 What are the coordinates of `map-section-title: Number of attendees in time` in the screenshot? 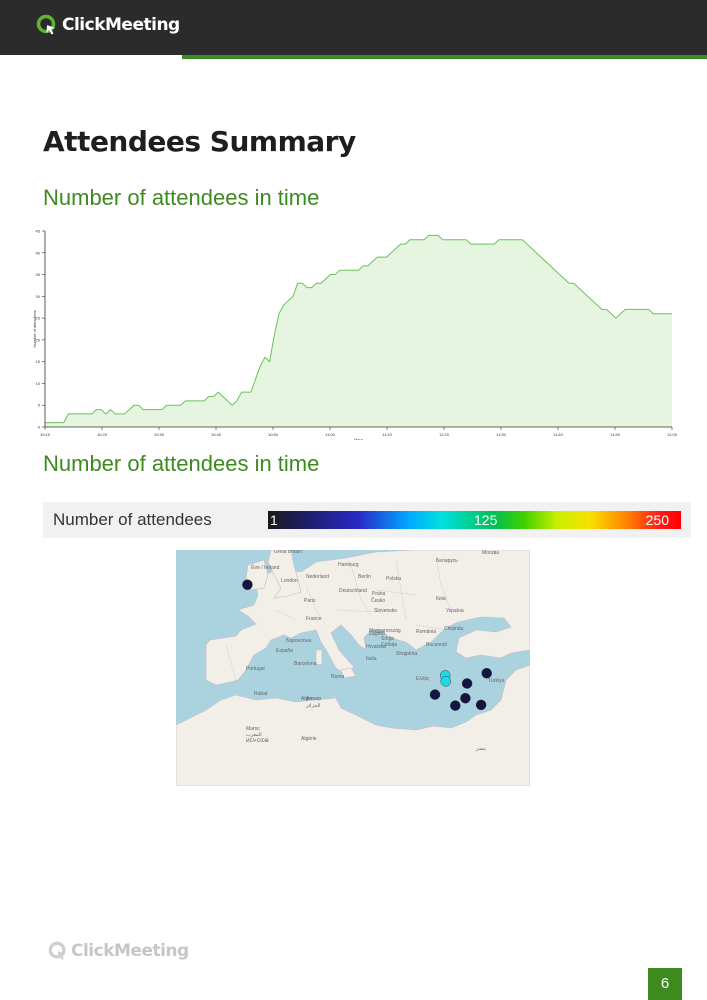 It's located at (181, 463).